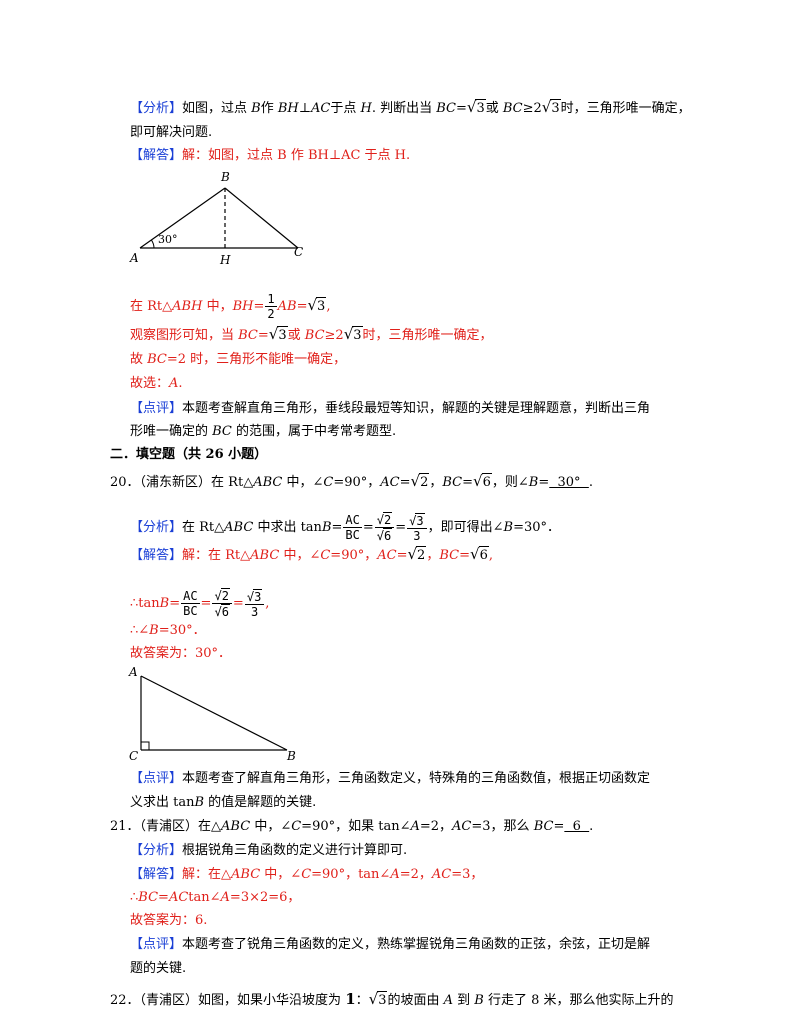 The height and width of the screenshot is (1035, 800). Describe the element at coordinates (307, 874) in the screenshot. I see `q21-jieda-line: 【解答】解：在△ABC 中，∠C=90°，tan∠A=2，AC=3，` at that location.